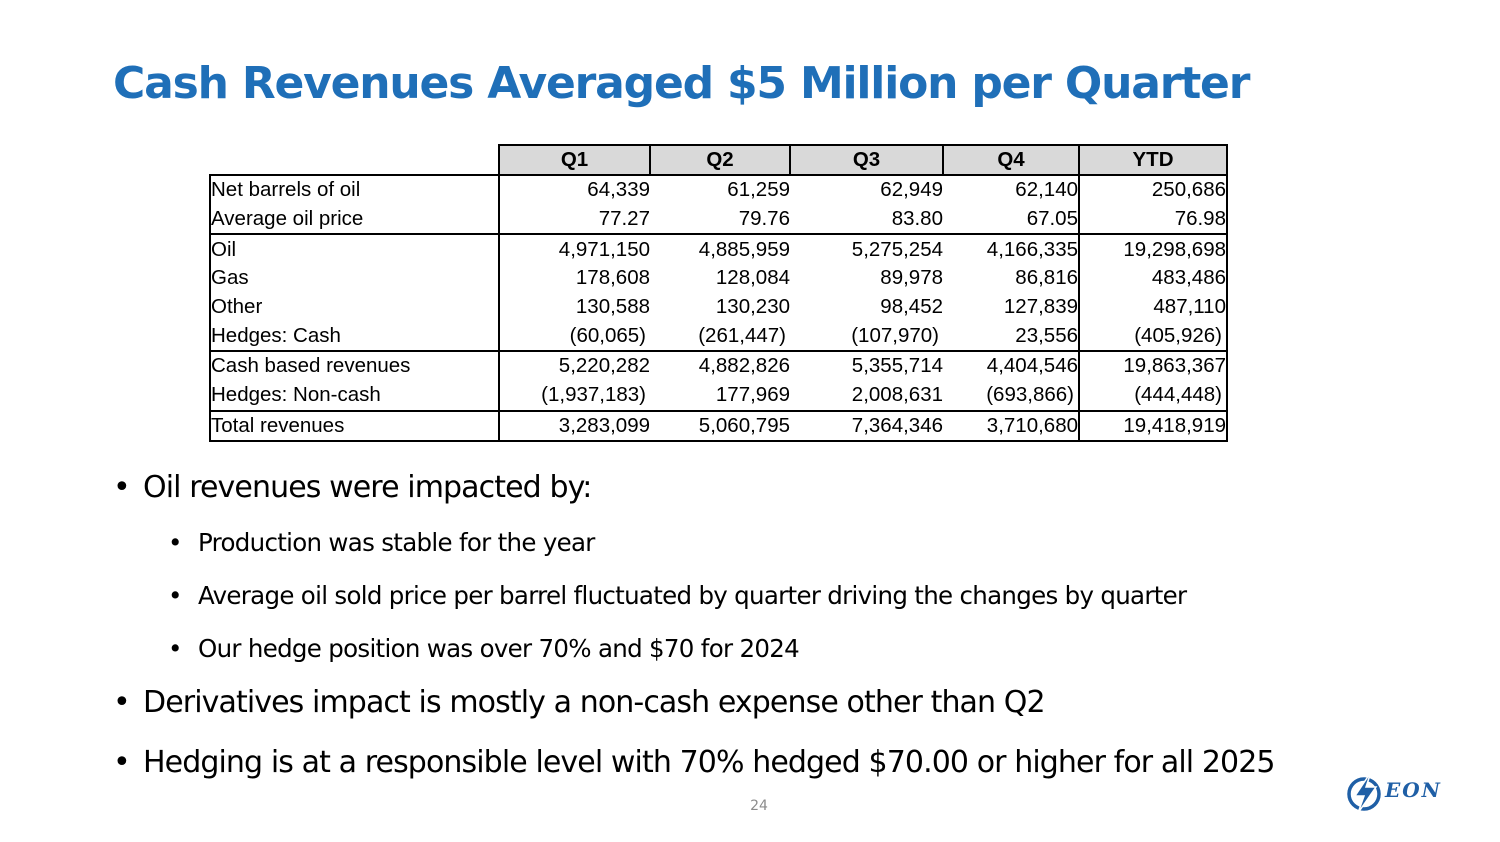 The height and width of the screenshot is (842, 1500). I want to click on cell-q2: 5,060,795, so click(720, 426).